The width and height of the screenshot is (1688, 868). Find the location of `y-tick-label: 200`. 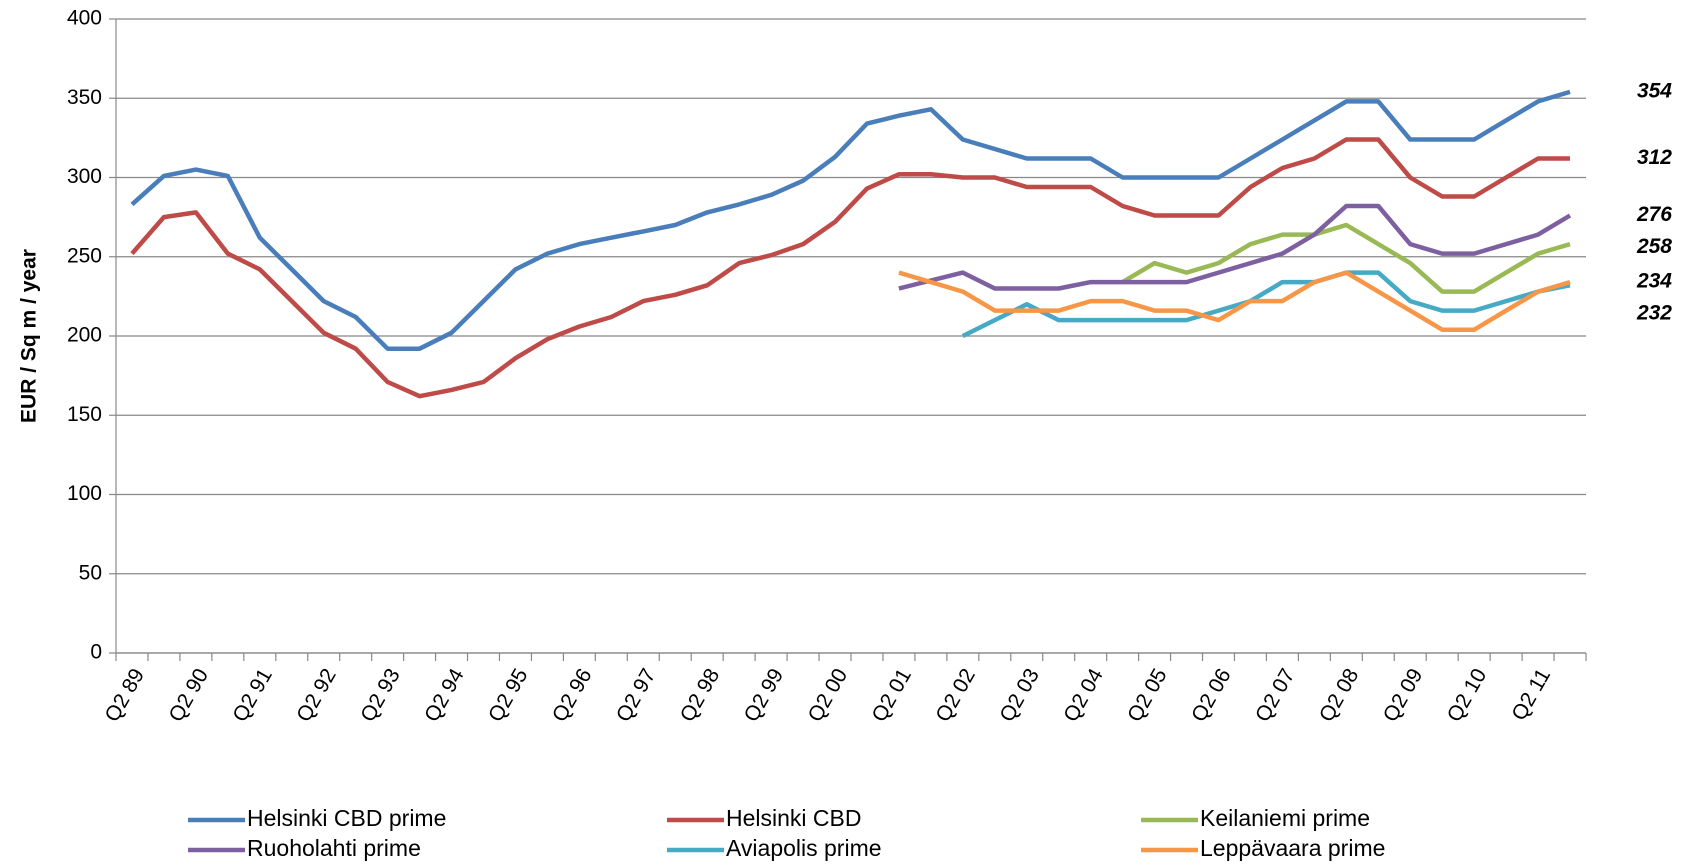

y-tick-label: 200 is located at coordinates (84, 335).